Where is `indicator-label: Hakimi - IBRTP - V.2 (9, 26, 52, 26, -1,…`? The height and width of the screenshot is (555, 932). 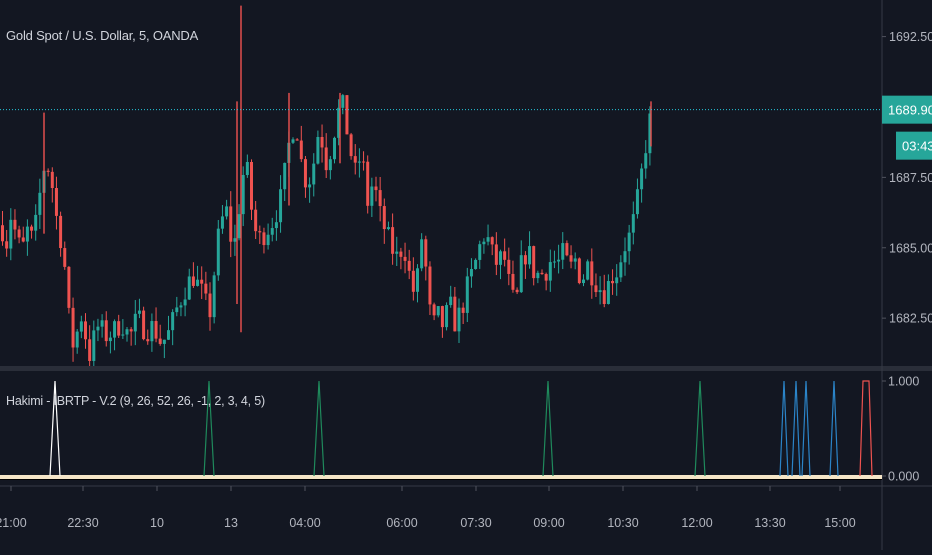
indicator-label: Hakimi - IBRTP - V.2 (9, 26, 52, 26, -1,… is located at coordinates (135, 401).